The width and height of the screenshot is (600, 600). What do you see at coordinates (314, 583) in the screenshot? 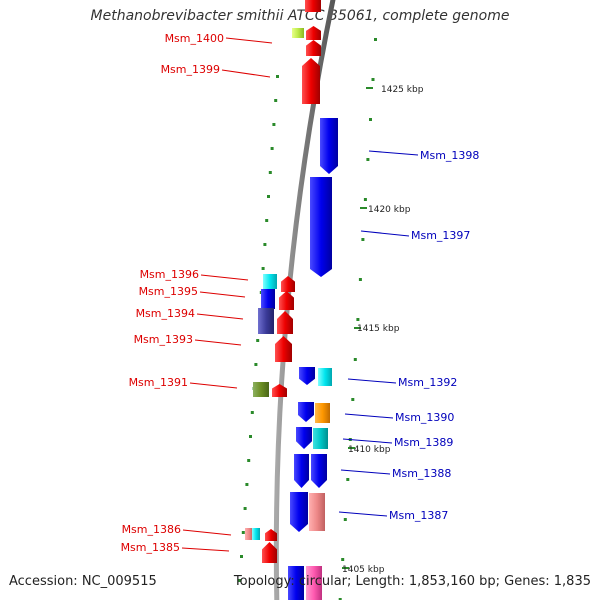
I see `gene-msm-1384b` at bounding box center [314, 583].